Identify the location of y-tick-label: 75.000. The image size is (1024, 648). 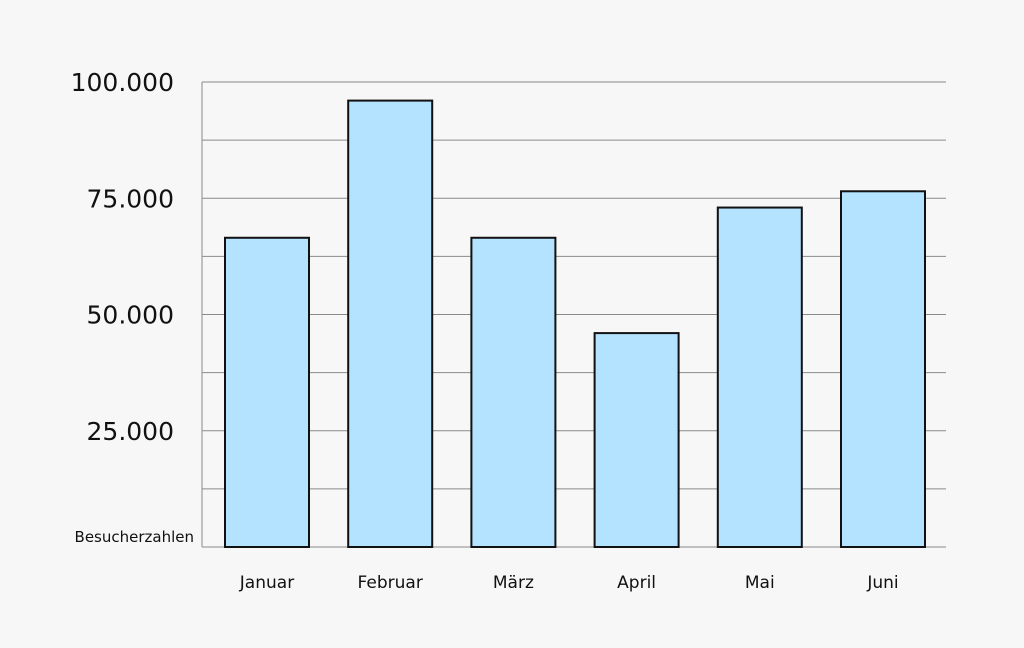
(130, 198).